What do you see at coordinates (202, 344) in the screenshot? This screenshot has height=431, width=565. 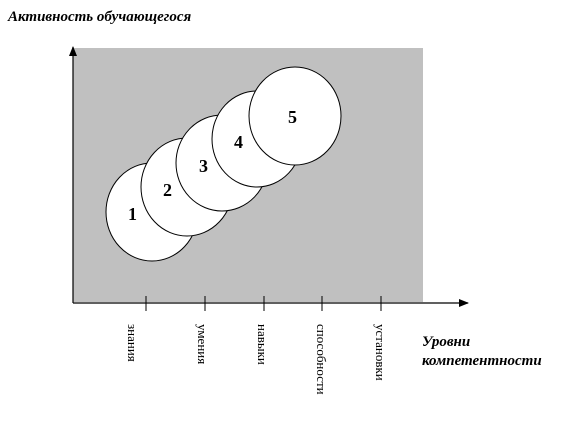 I see `x-tick-label-umeniya: умения` at bounding box center [202, 344].